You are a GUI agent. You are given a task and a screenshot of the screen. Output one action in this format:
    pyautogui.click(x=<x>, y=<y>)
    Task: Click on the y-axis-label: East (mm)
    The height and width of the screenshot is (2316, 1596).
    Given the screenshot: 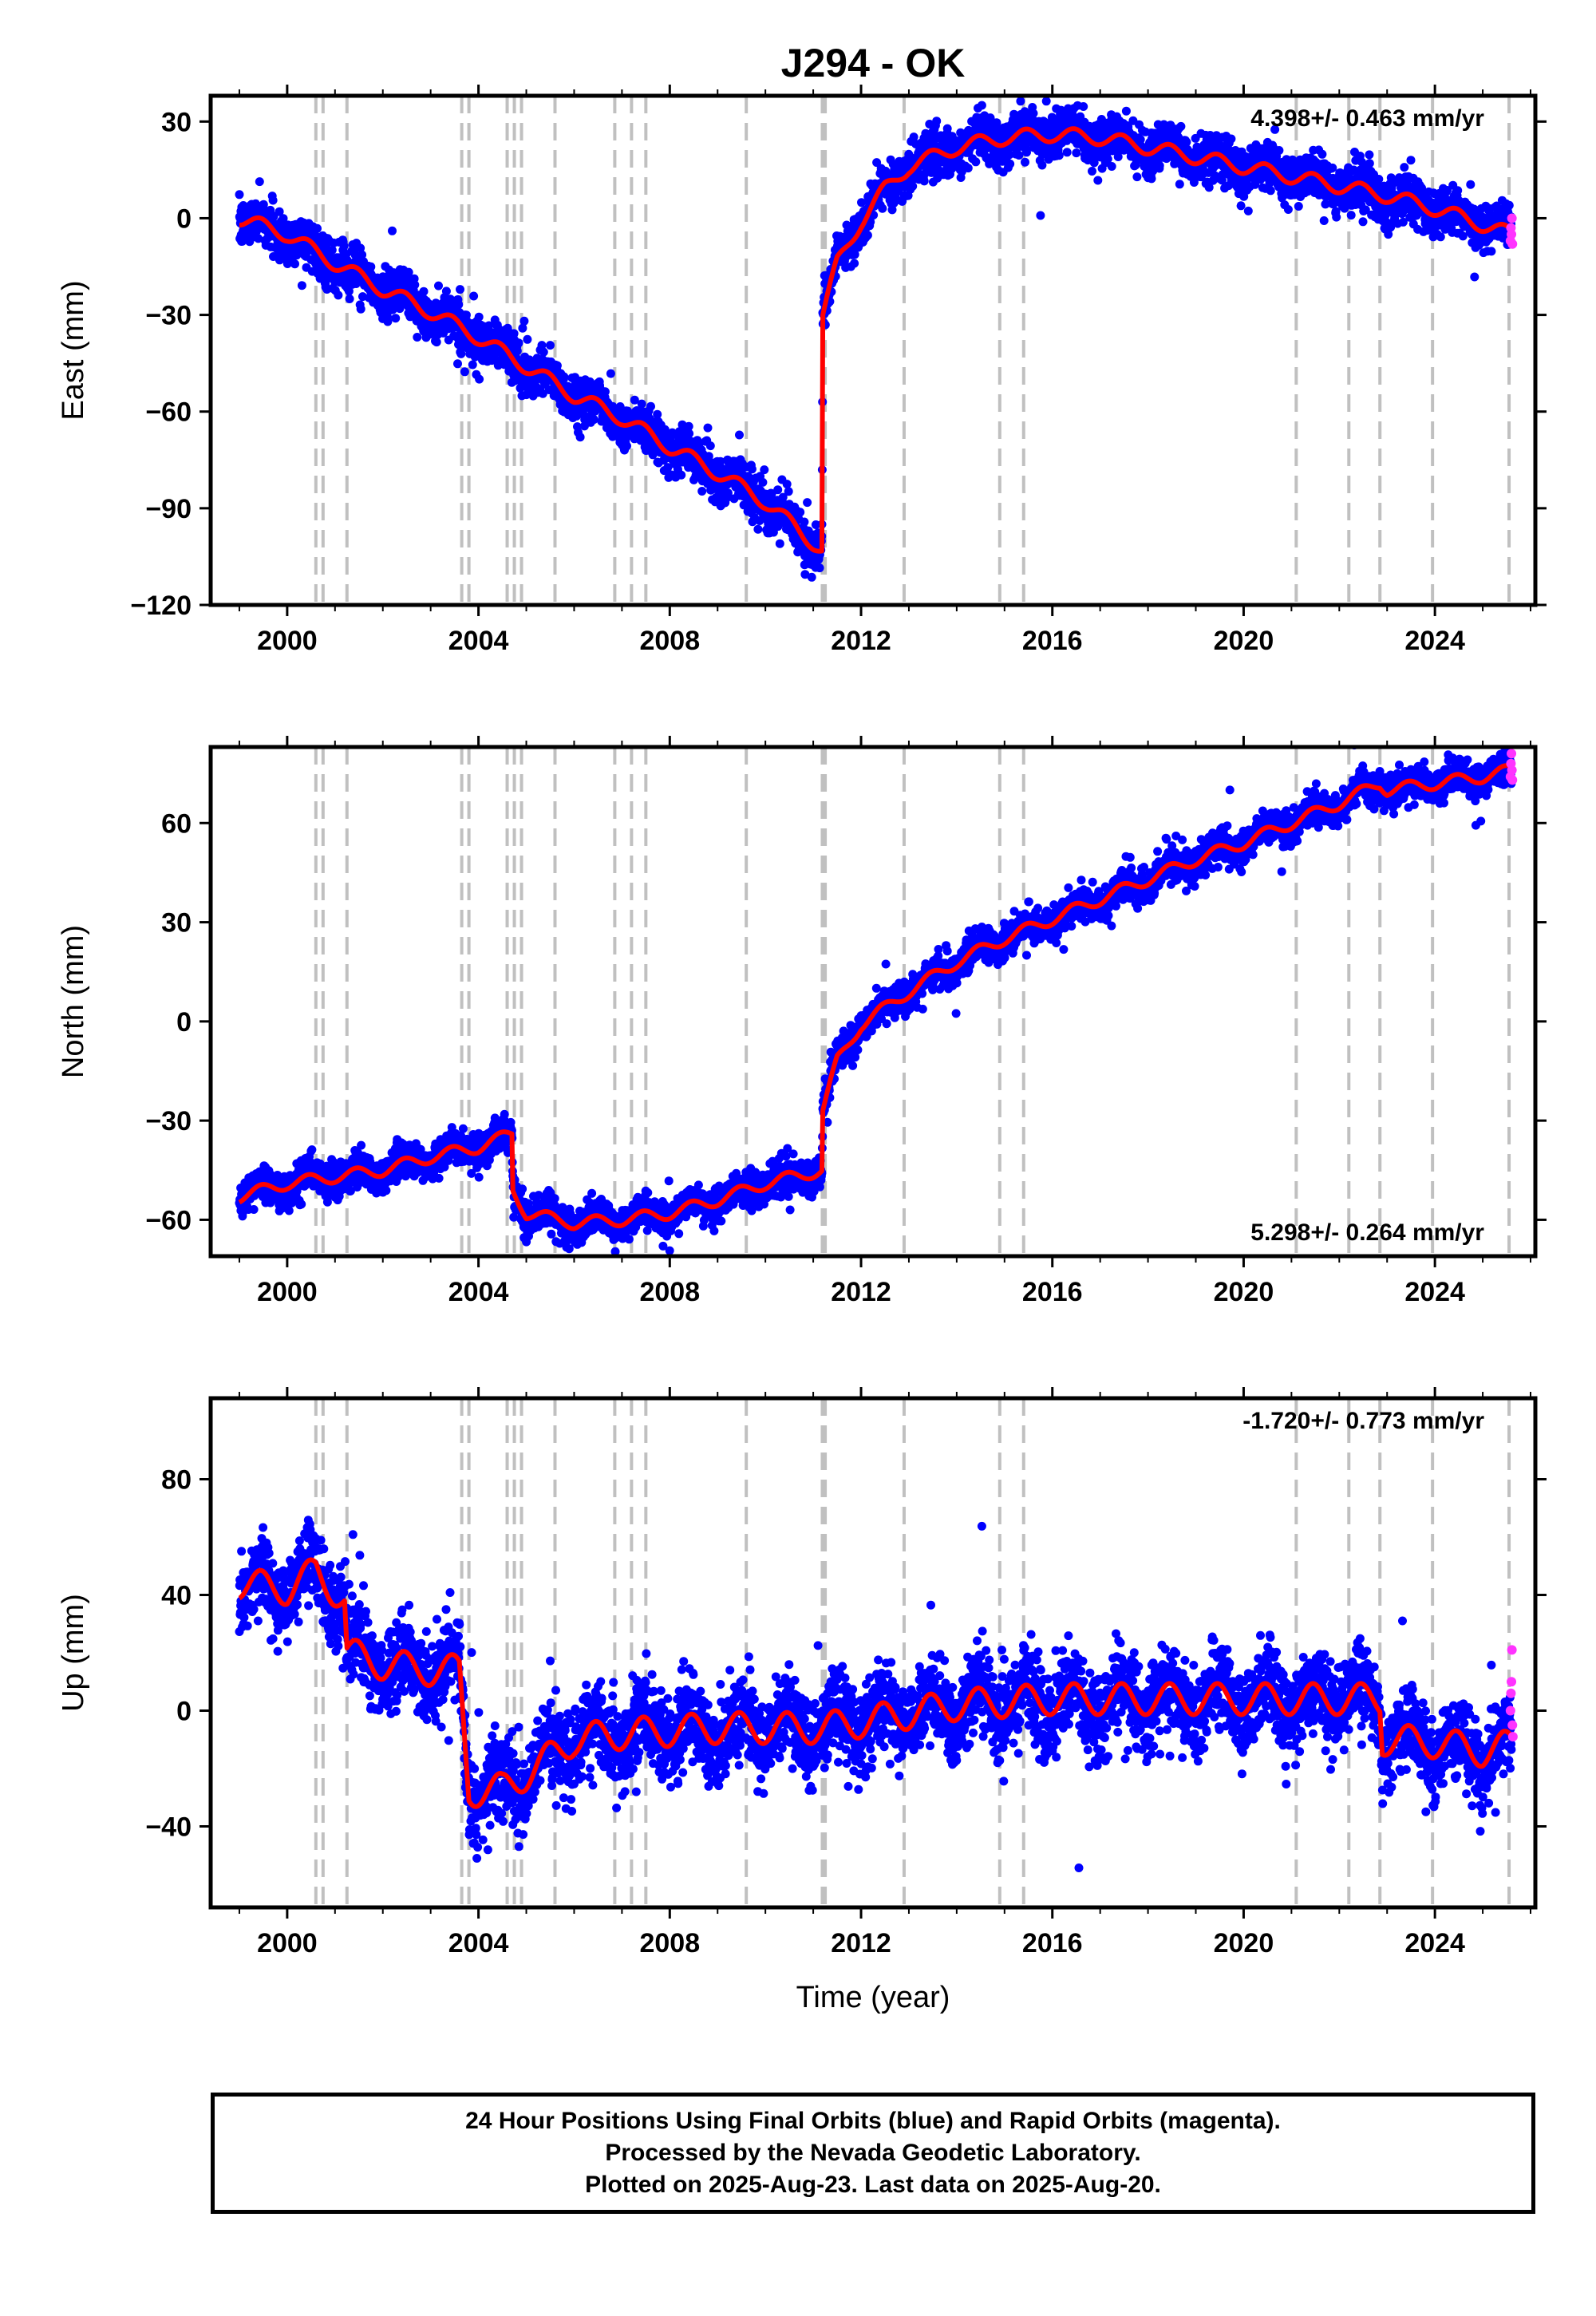 What is the action you would take?
    pyautogui.click(x=73, y=350)
    